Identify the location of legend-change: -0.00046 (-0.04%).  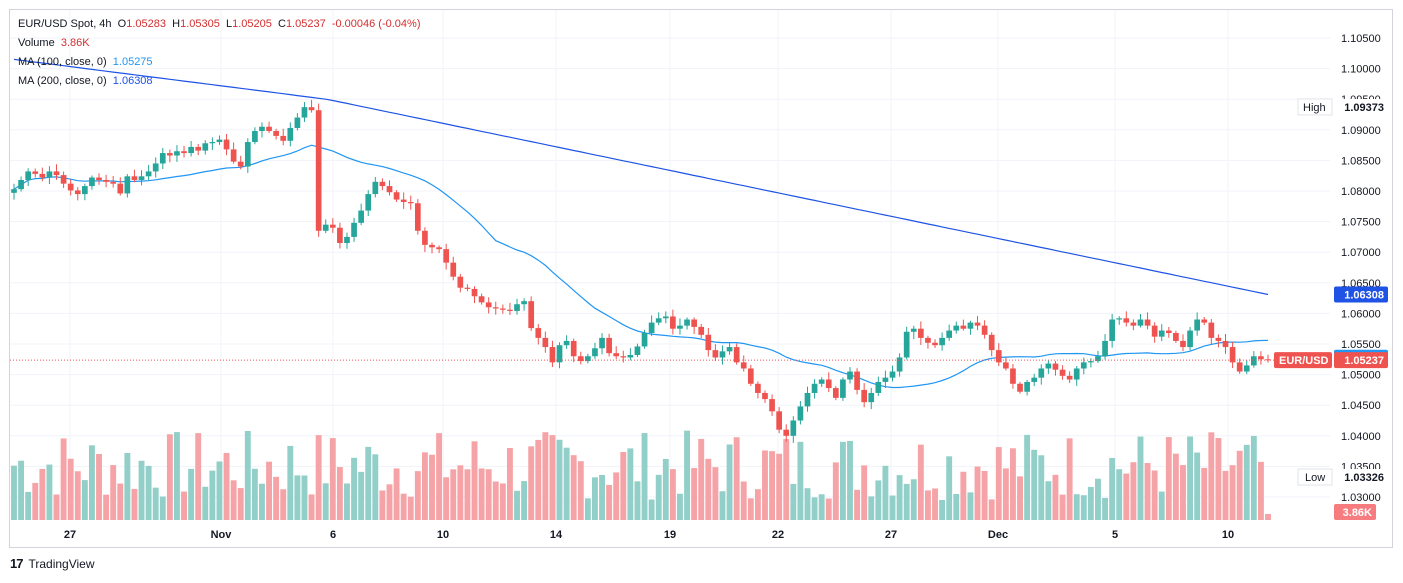
(376, 24).